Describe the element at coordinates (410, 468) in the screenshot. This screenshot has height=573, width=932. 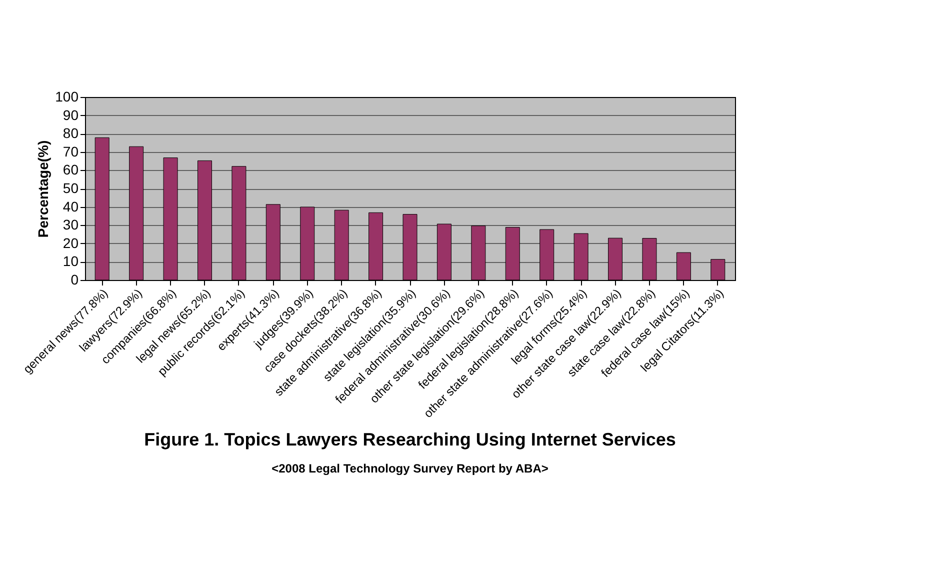
I see `text: <2008 Legal Technology Survey Report by ABA>` at that location.